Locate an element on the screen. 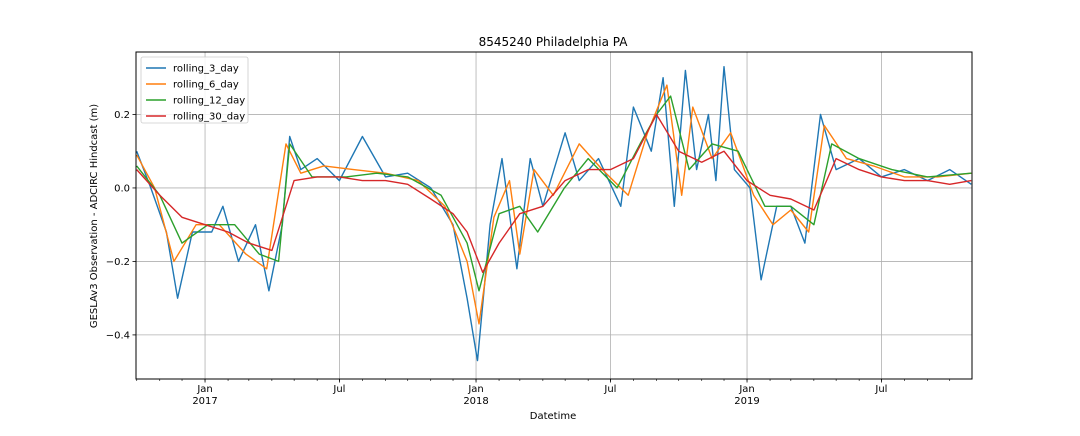  legend-box is located at coordinates (194, 90).